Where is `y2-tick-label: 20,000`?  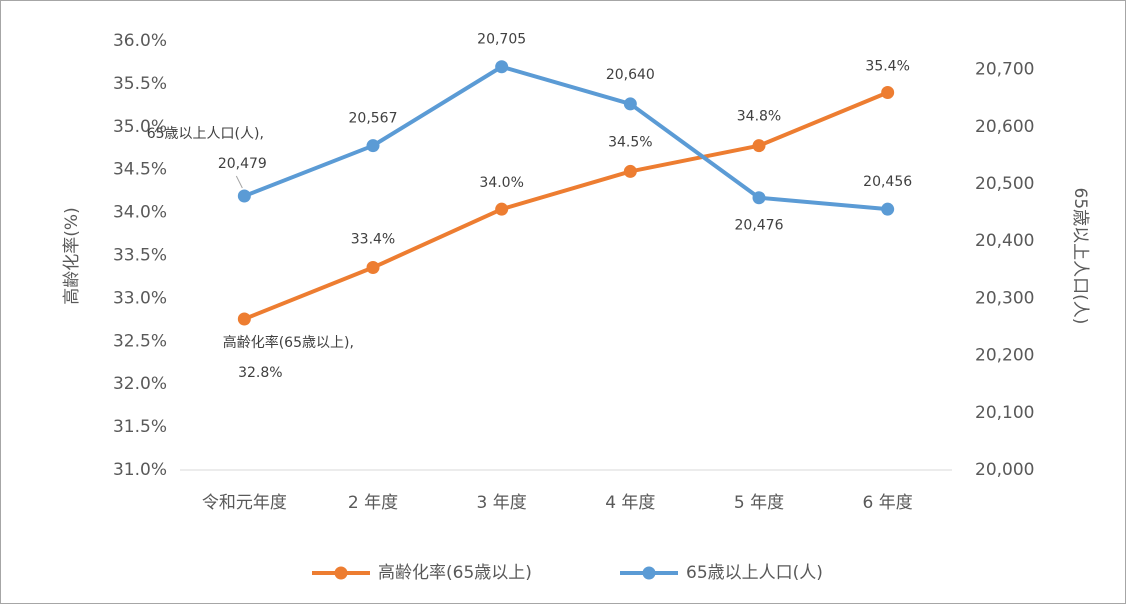 y2-tick-label: 20,000 is located at coordinates (1004, 470).